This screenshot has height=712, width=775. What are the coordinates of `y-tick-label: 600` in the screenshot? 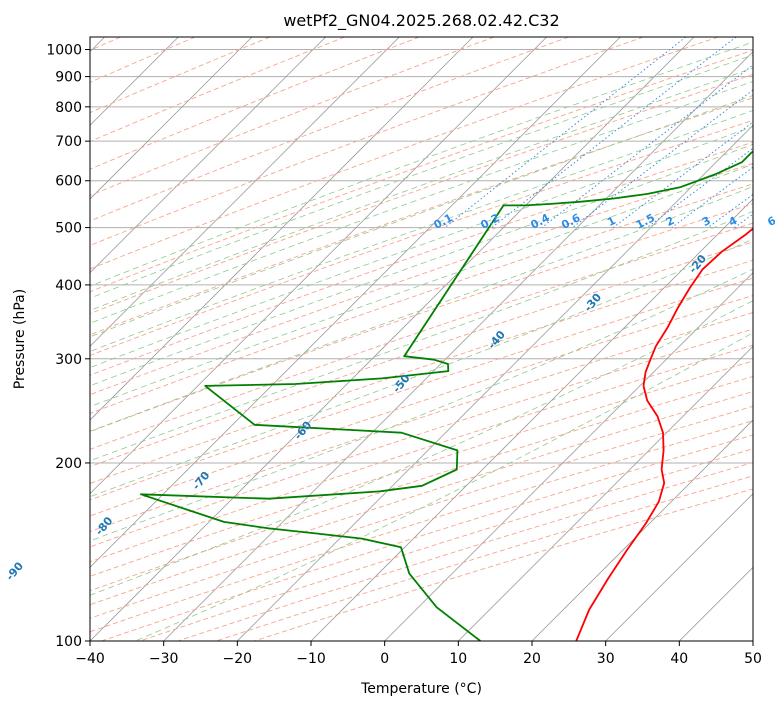 It's located at (68, 182).